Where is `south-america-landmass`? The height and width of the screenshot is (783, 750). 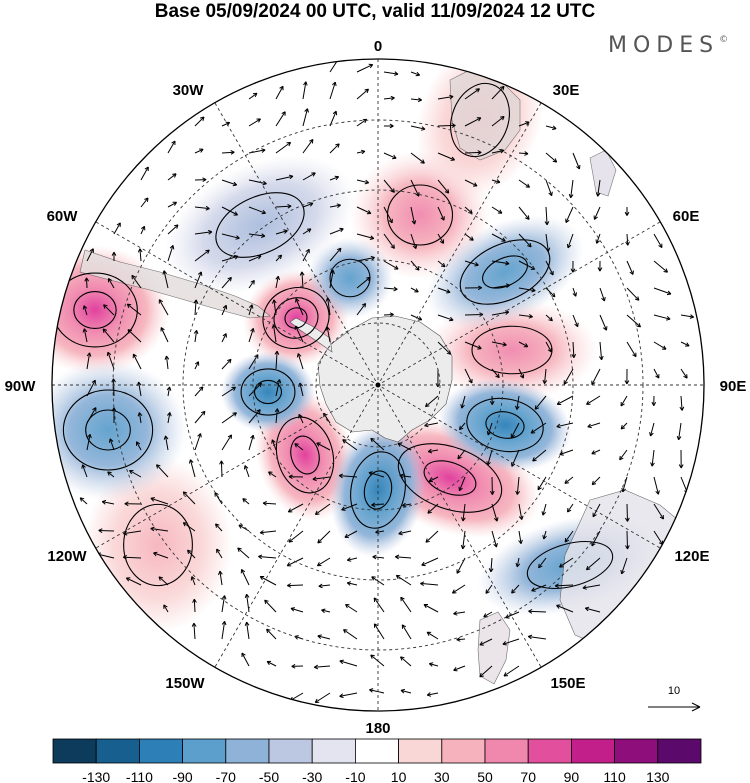
south-america-landmass is located at coordinates (175, 284).